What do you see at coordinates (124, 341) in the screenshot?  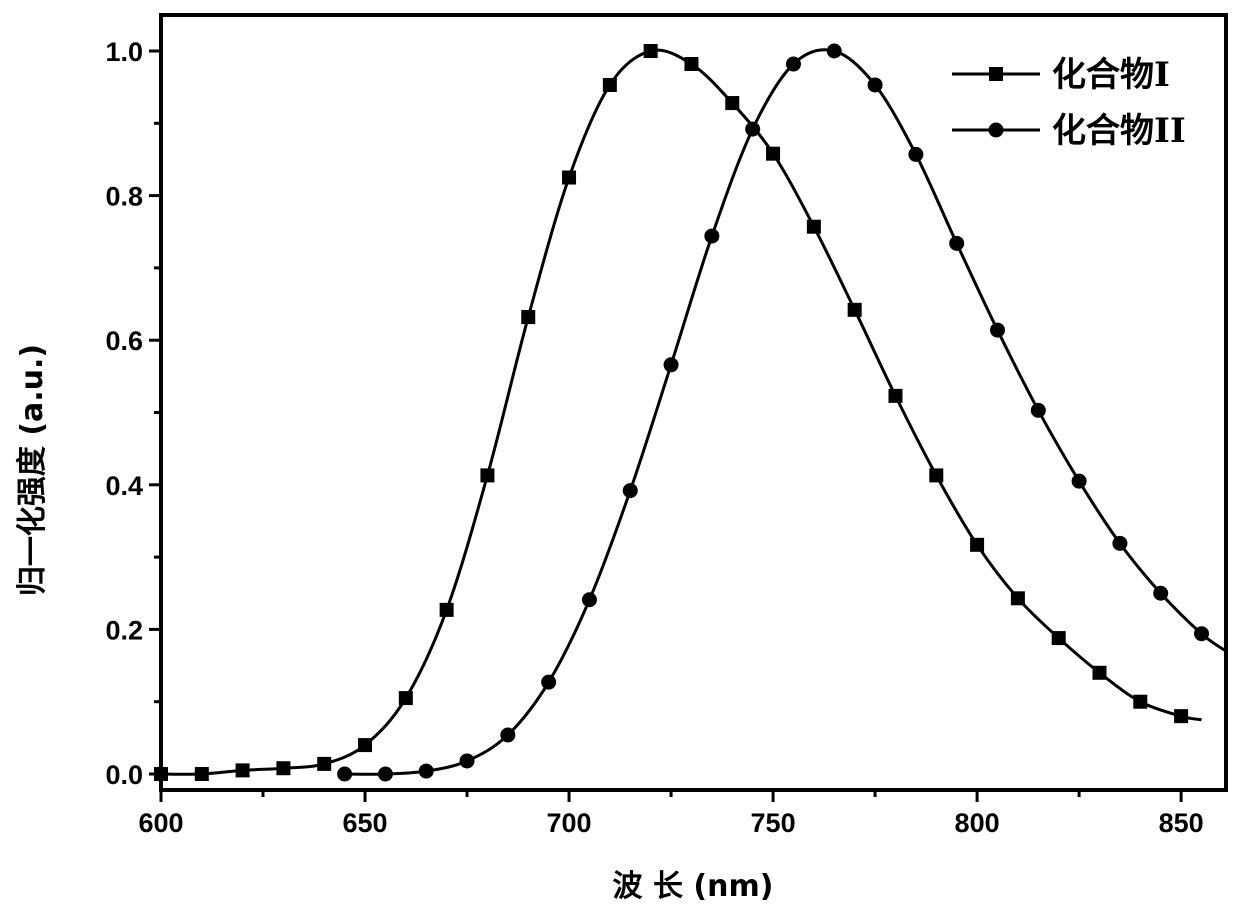 I see `y-tick-label: 0.6` at bounding box center [124, 341].